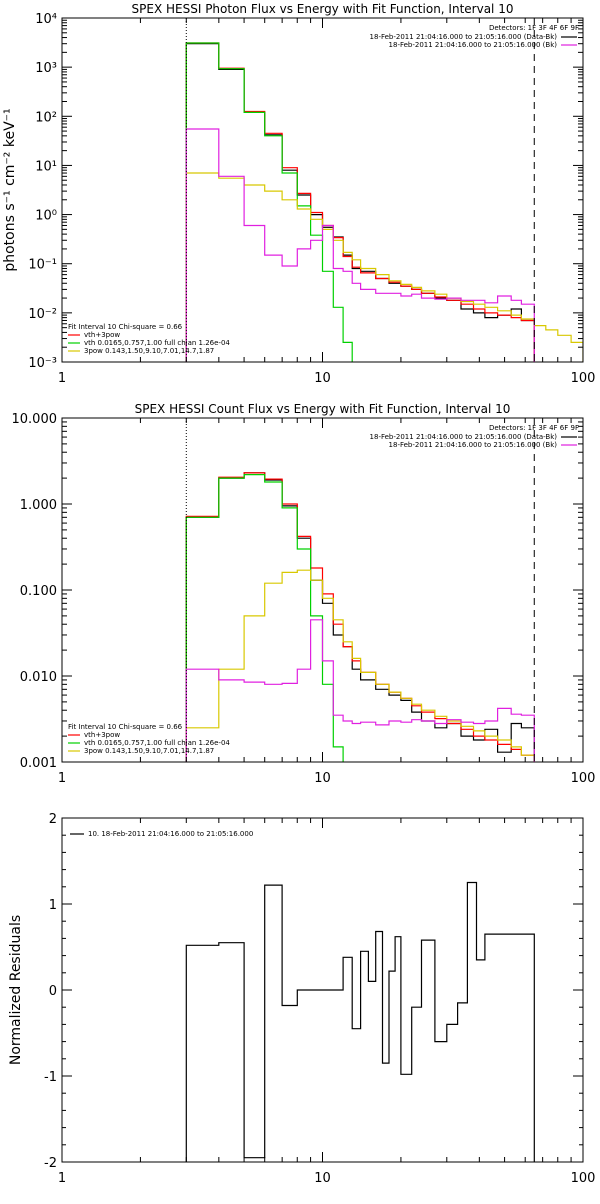 This screenshot has height=1204, width=600. Describe the element at coordinates (16, 990) in the screenshot. I see `panel-3-ylabel: Normalized Residuals` at that location.